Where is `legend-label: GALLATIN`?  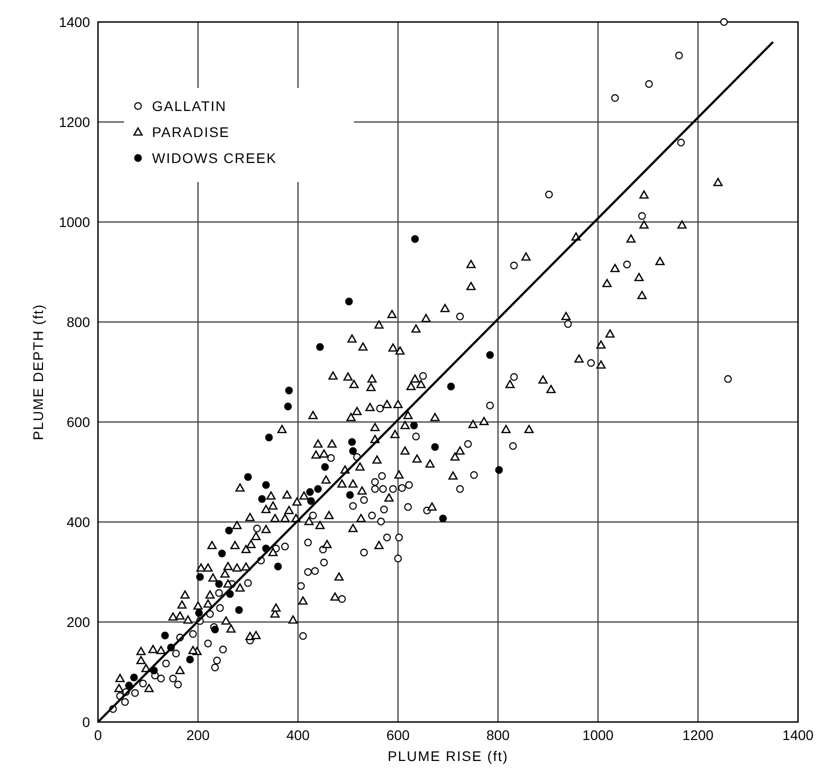 legend-label: GALLATIN is located at coordinates (189, 106).